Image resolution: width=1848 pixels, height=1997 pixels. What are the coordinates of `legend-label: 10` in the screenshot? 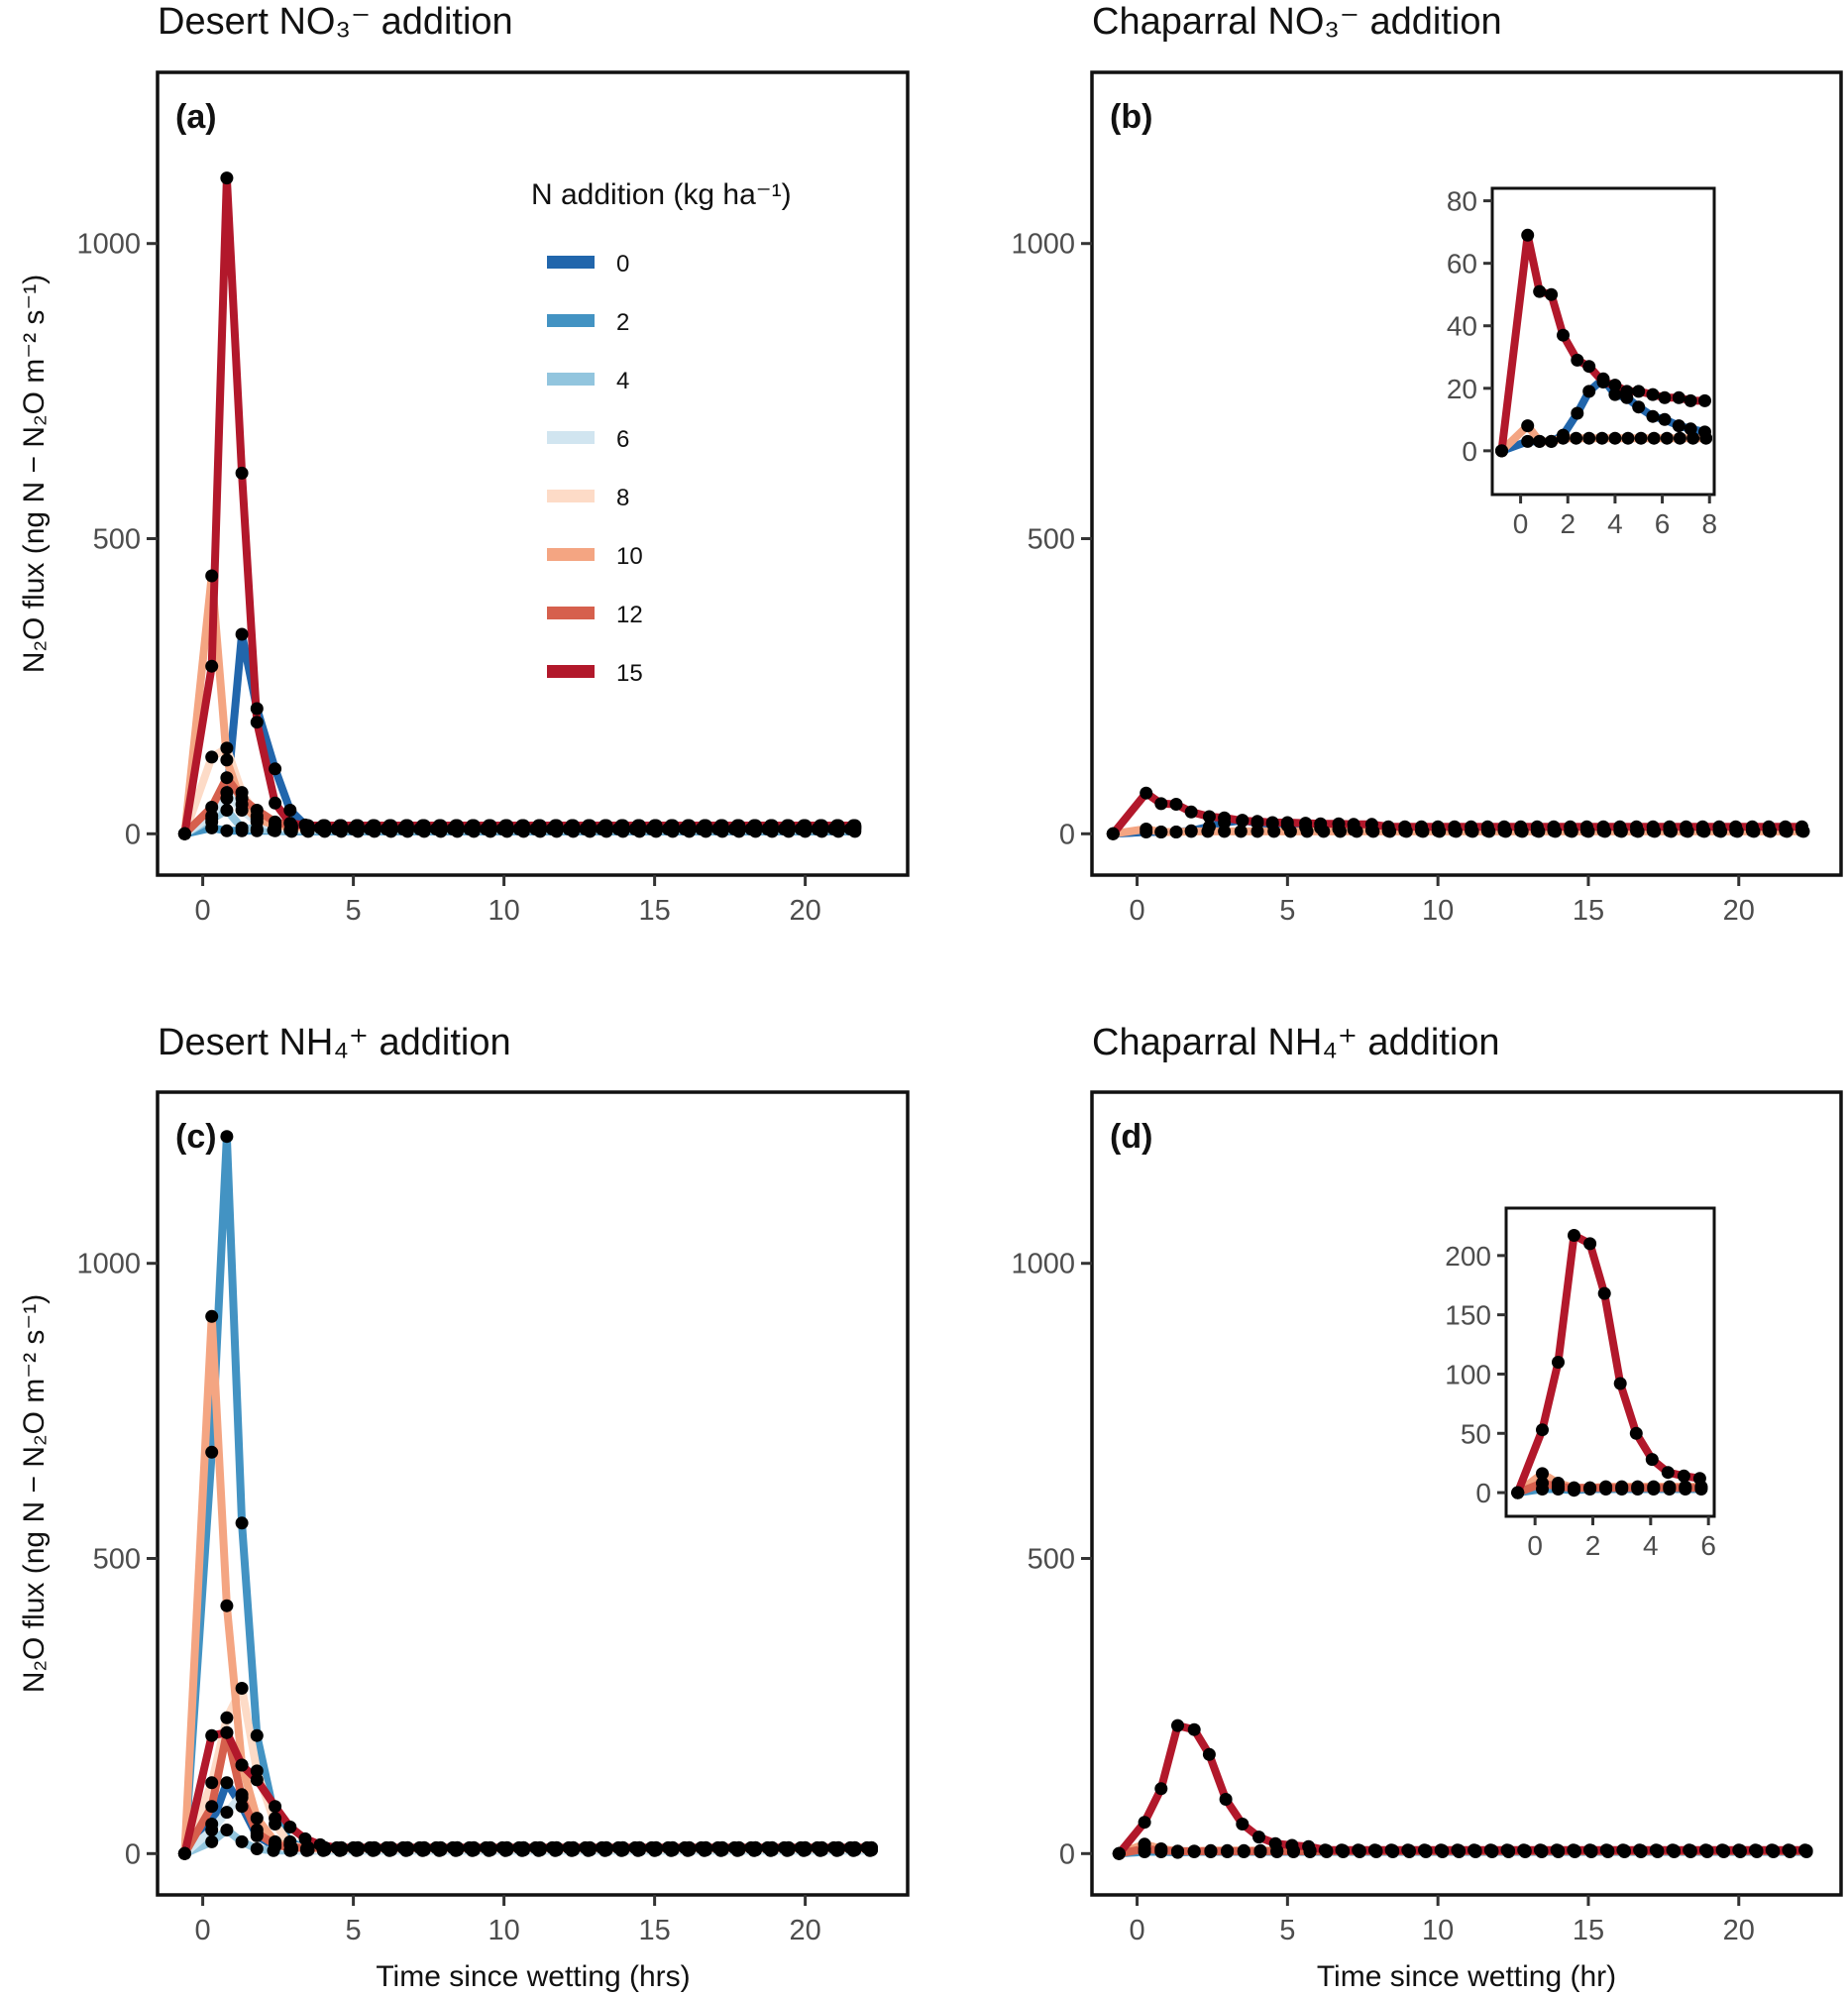 It's located at (630, 556).